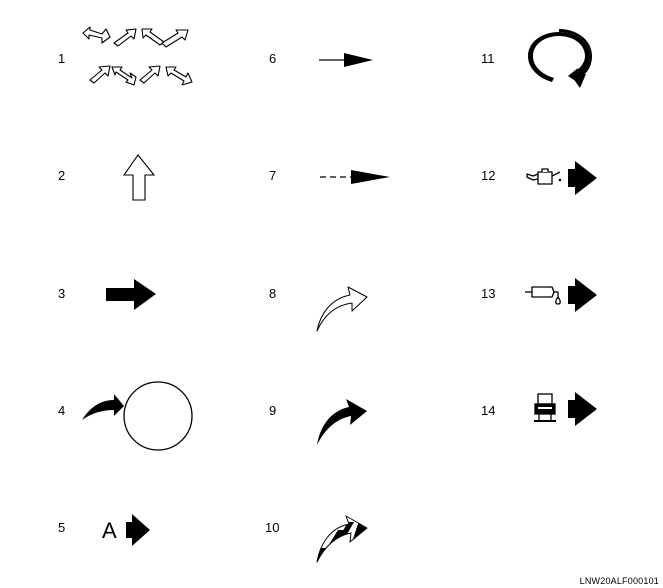 This screenshot has height=588, width=663. What do you see at coordinates (619, 581) in the screenshot?
I see `figure-code: LNW20ALF000101` at bounding box center [619, 581].